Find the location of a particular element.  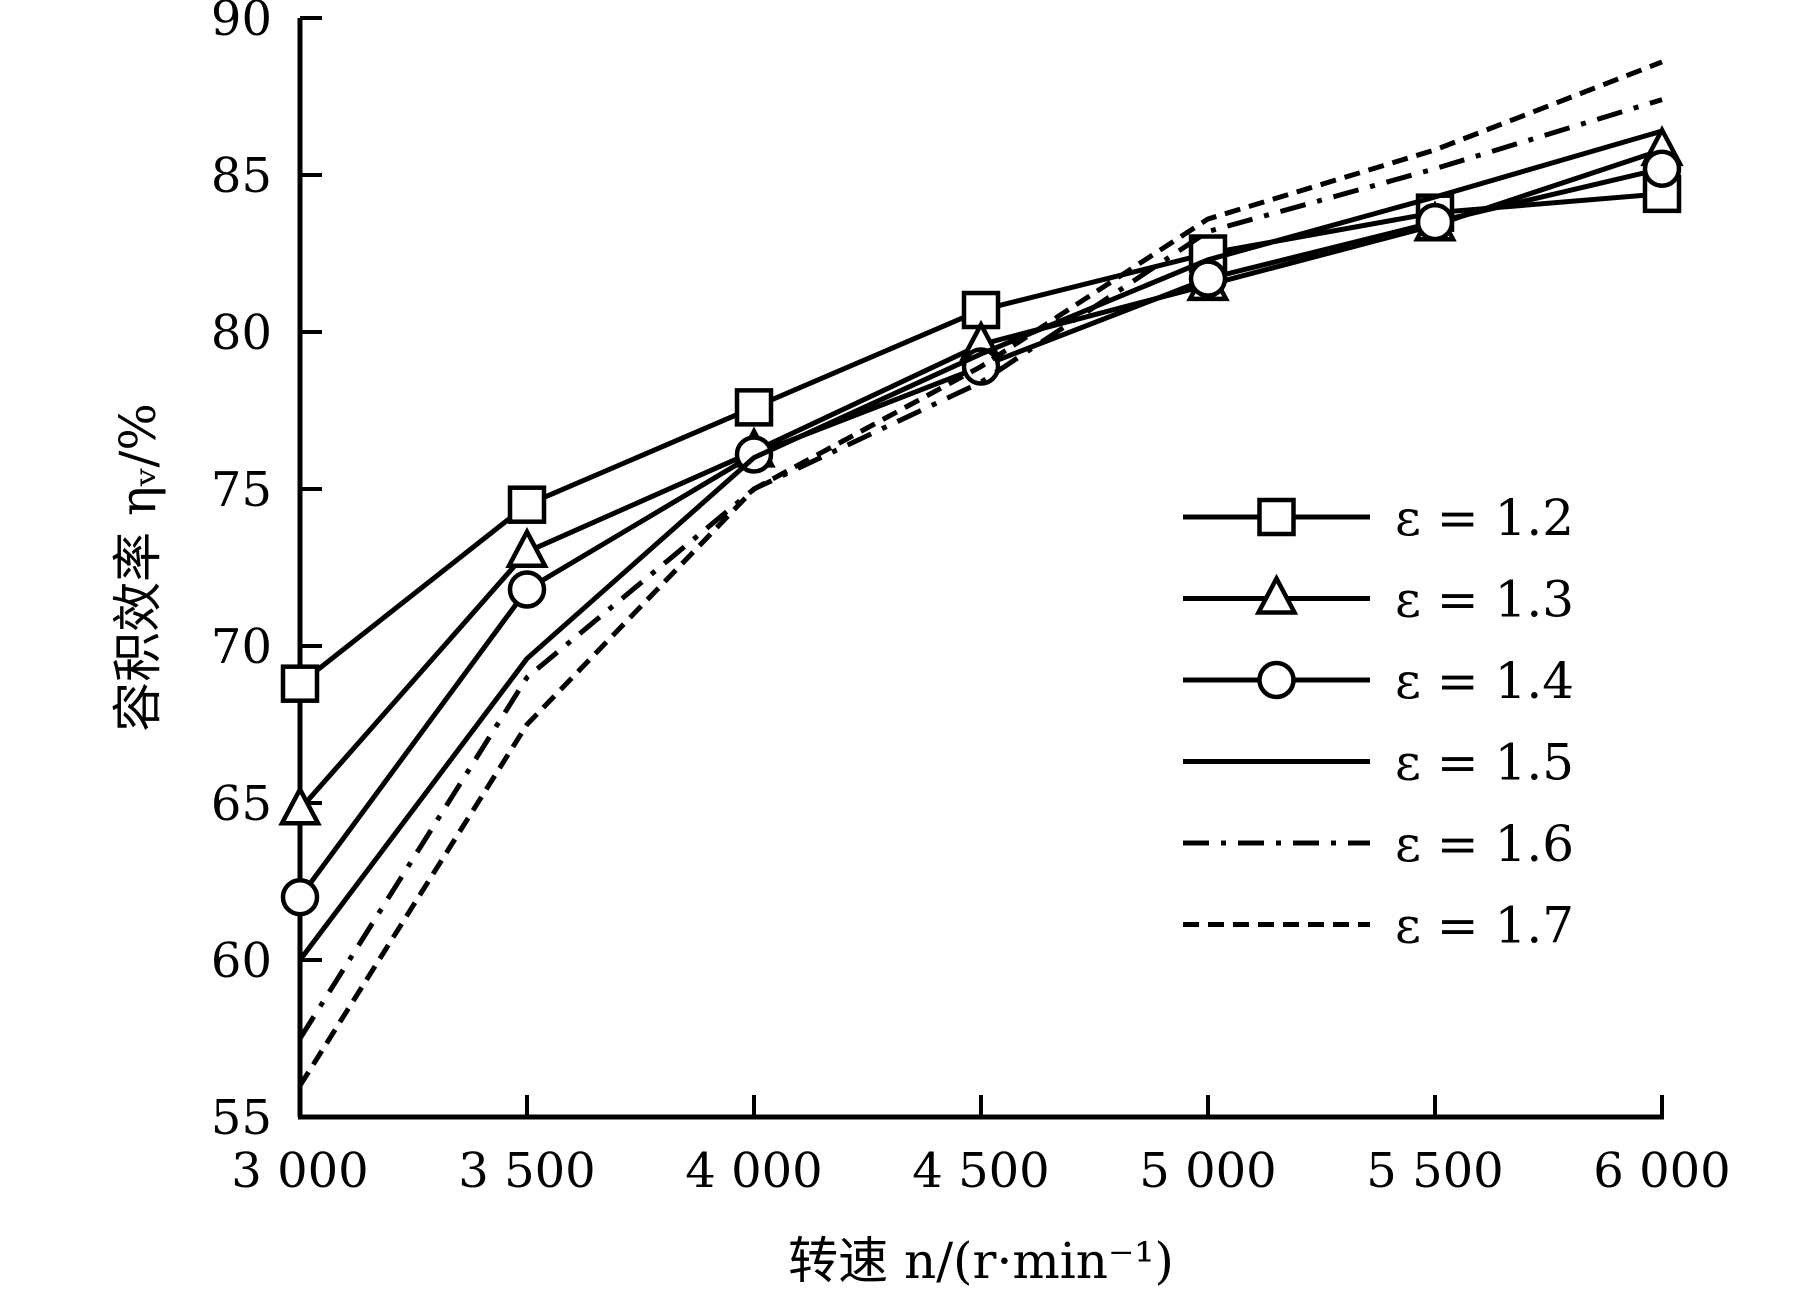

legend-label: ε = 1.2 is located at coordinates (1484, 518).